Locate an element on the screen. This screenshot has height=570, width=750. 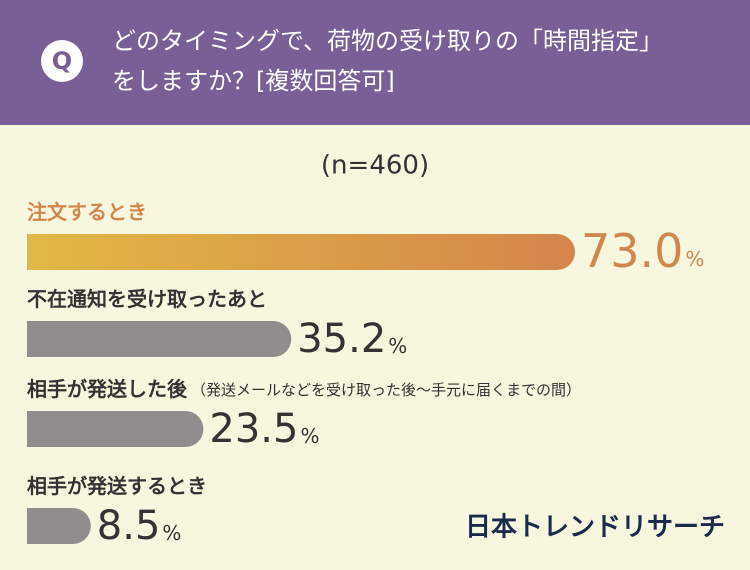
question-line: をしますか？[複数回答可] is located at coordinates (253, 81).